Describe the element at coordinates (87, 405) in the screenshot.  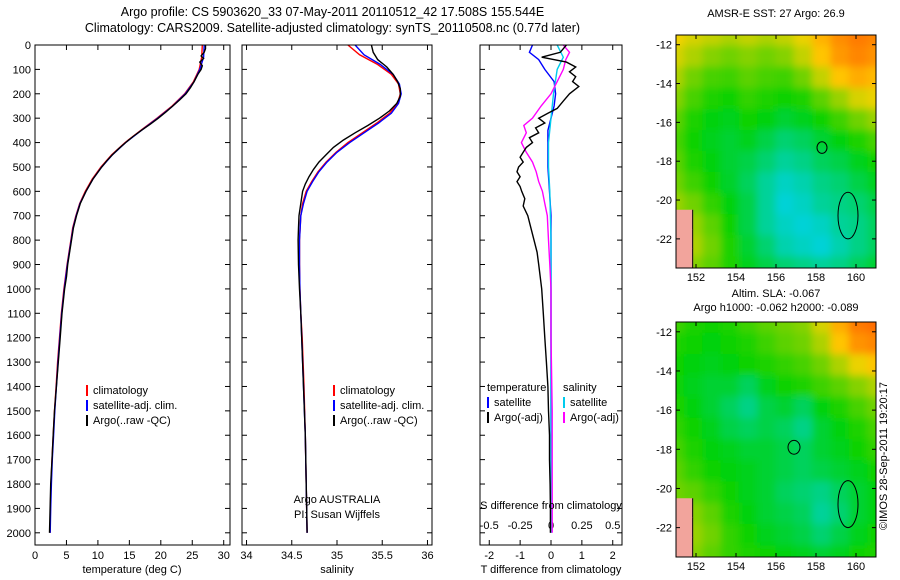
I see `legend-line-satellite-clim` at that location.